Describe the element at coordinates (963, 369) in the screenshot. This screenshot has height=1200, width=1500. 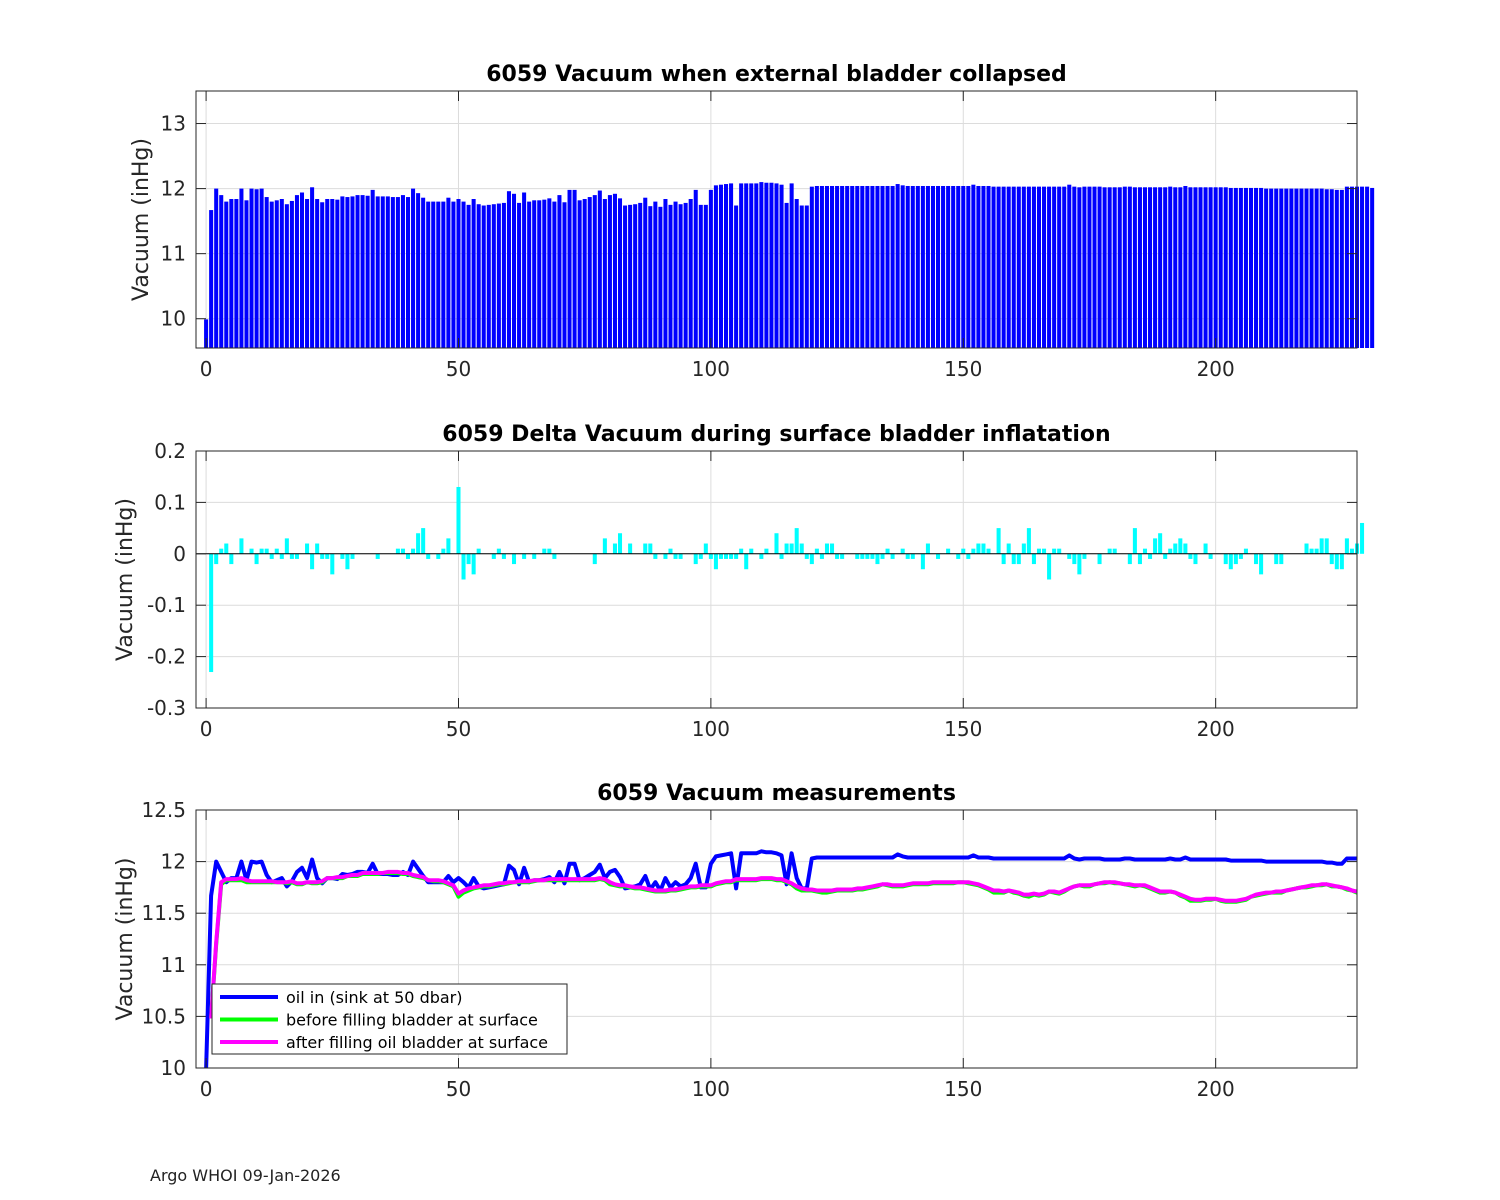
I see `x-tick-label: 150` at that location.